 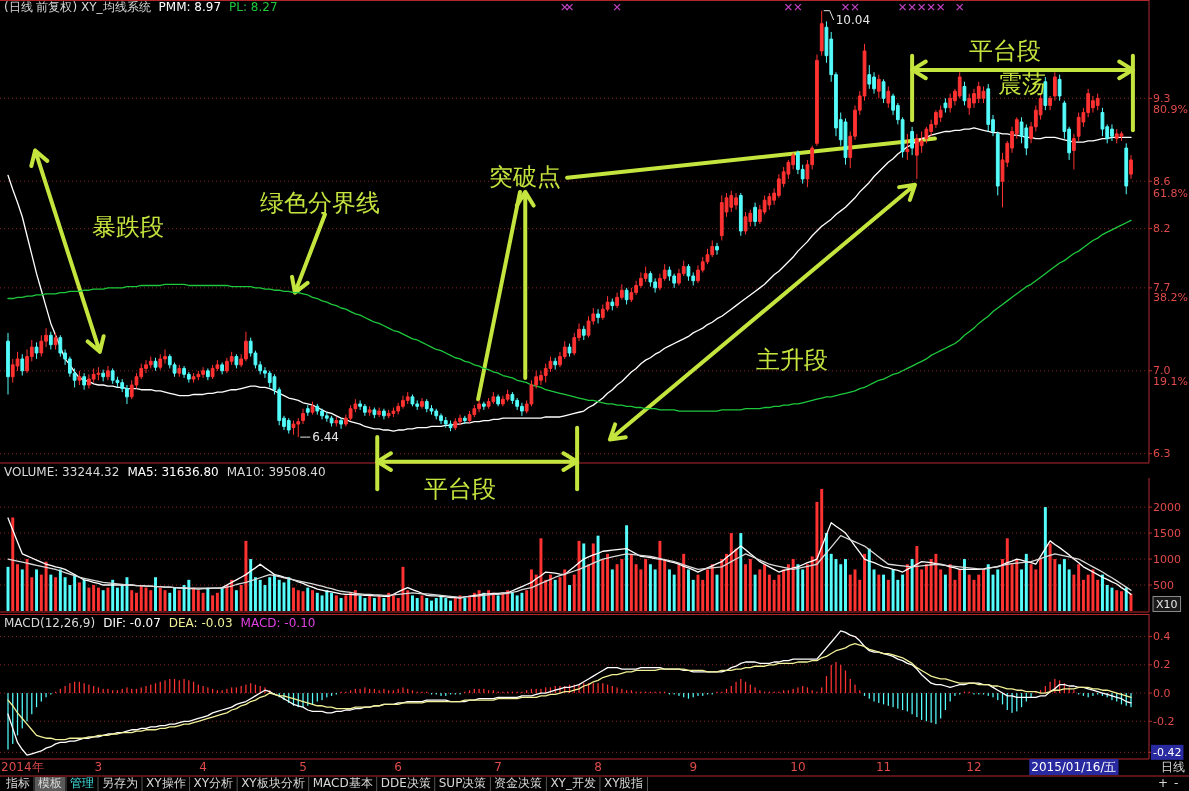 I want to click on y-tick-label: 9.3, so click(x=1162, y=98).